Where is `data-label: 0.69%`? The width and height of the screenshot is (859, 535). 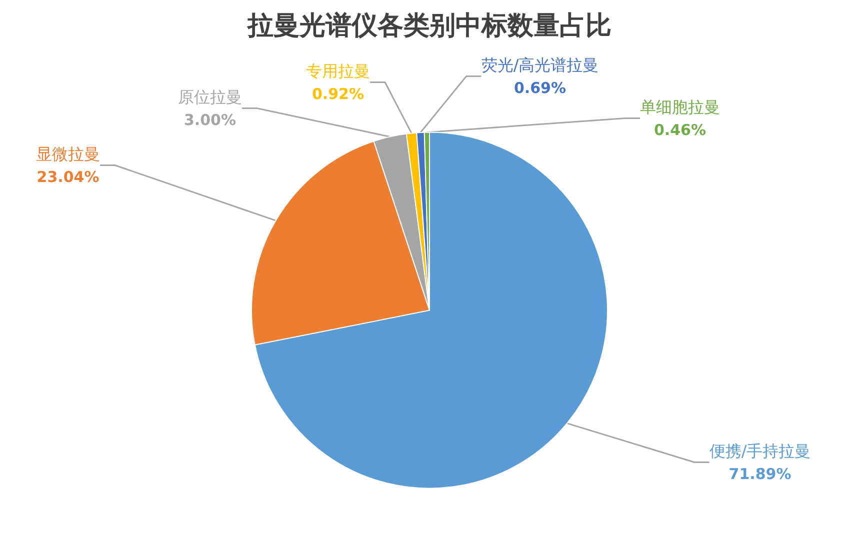 data-label: 0.69% is located at coordinates (540, 88).